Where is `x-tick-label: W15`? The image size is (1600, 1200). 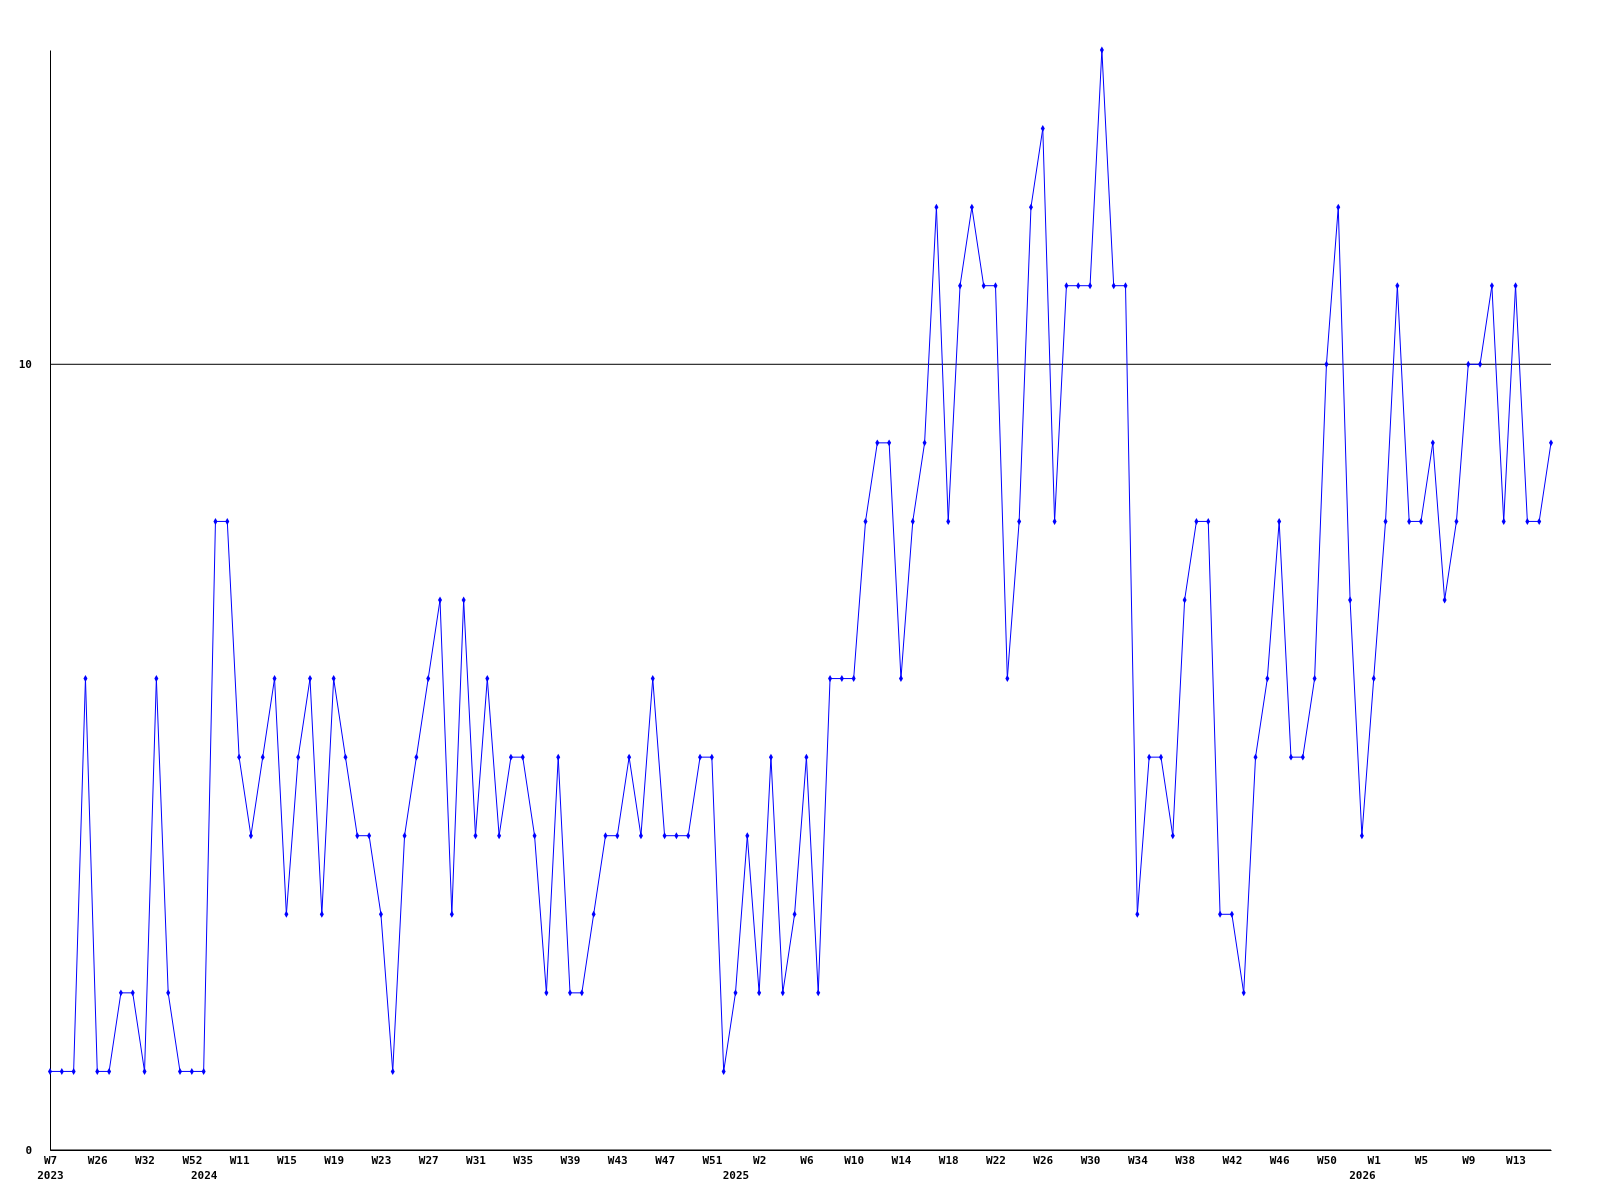
x-tick-label: W15 is located at coordinates (286, 1160).